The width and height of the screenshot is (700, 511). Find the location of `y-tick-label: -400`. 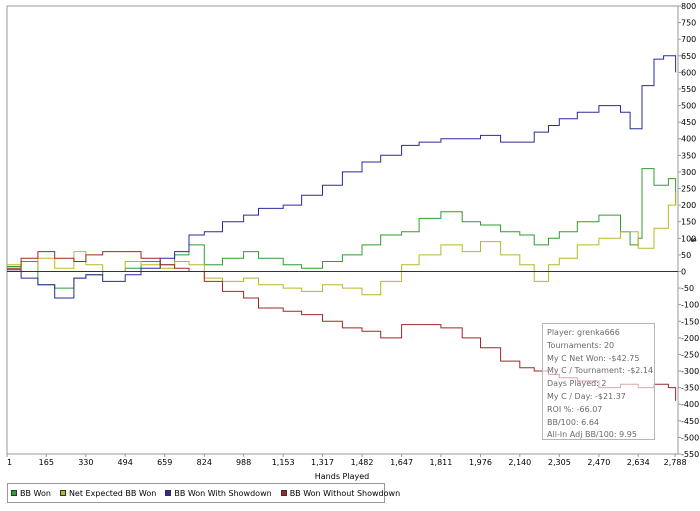

y-tick-label: -400 is located at coordinates (690, 404).